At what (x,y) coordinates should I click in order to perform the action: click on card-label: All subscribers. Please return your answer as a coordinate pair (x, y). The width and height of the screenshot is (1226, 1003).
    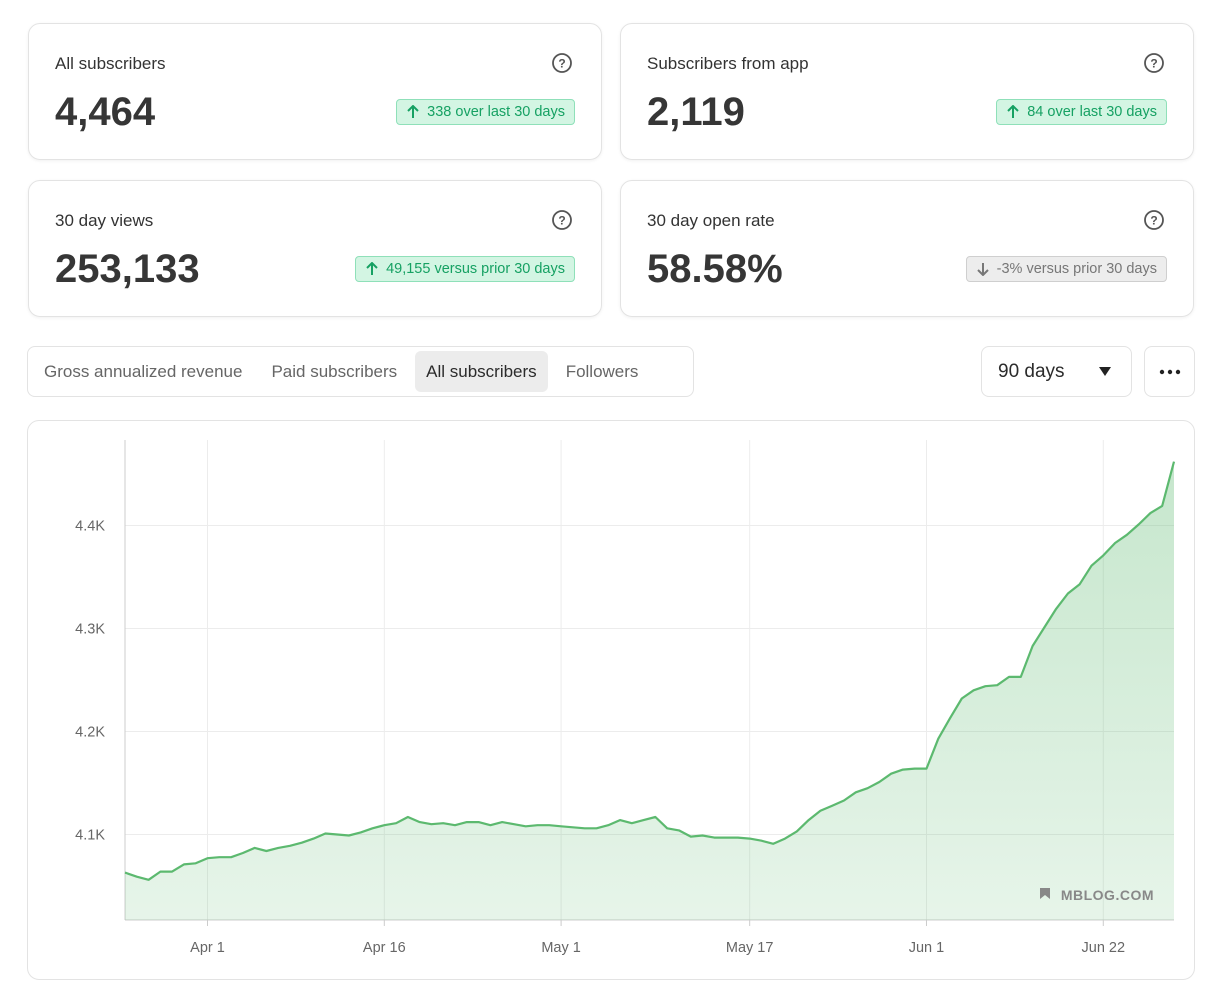
    Looking at the image, I should click on (110, 63).